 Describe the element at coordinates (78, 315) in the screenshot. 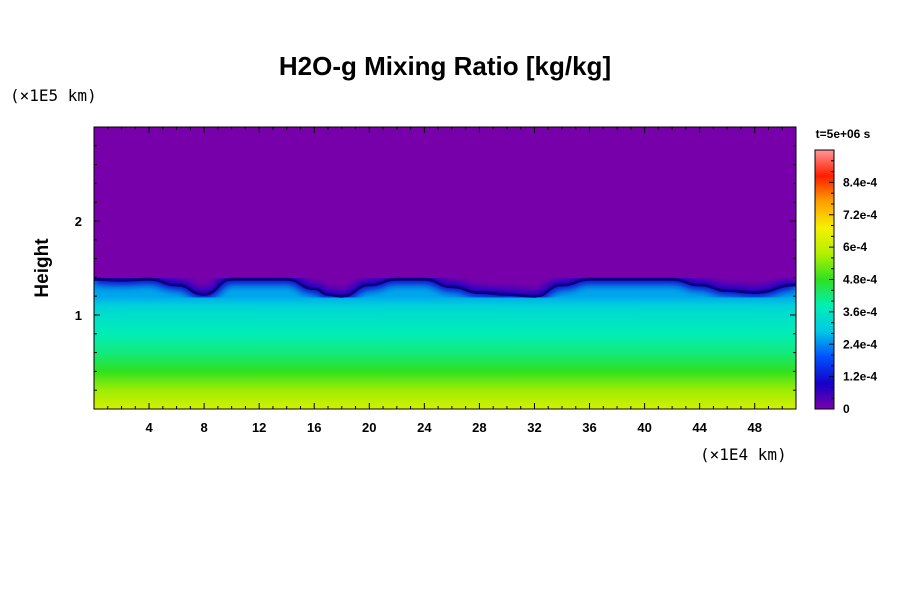

I see `y-tick-label: 1` at that location.